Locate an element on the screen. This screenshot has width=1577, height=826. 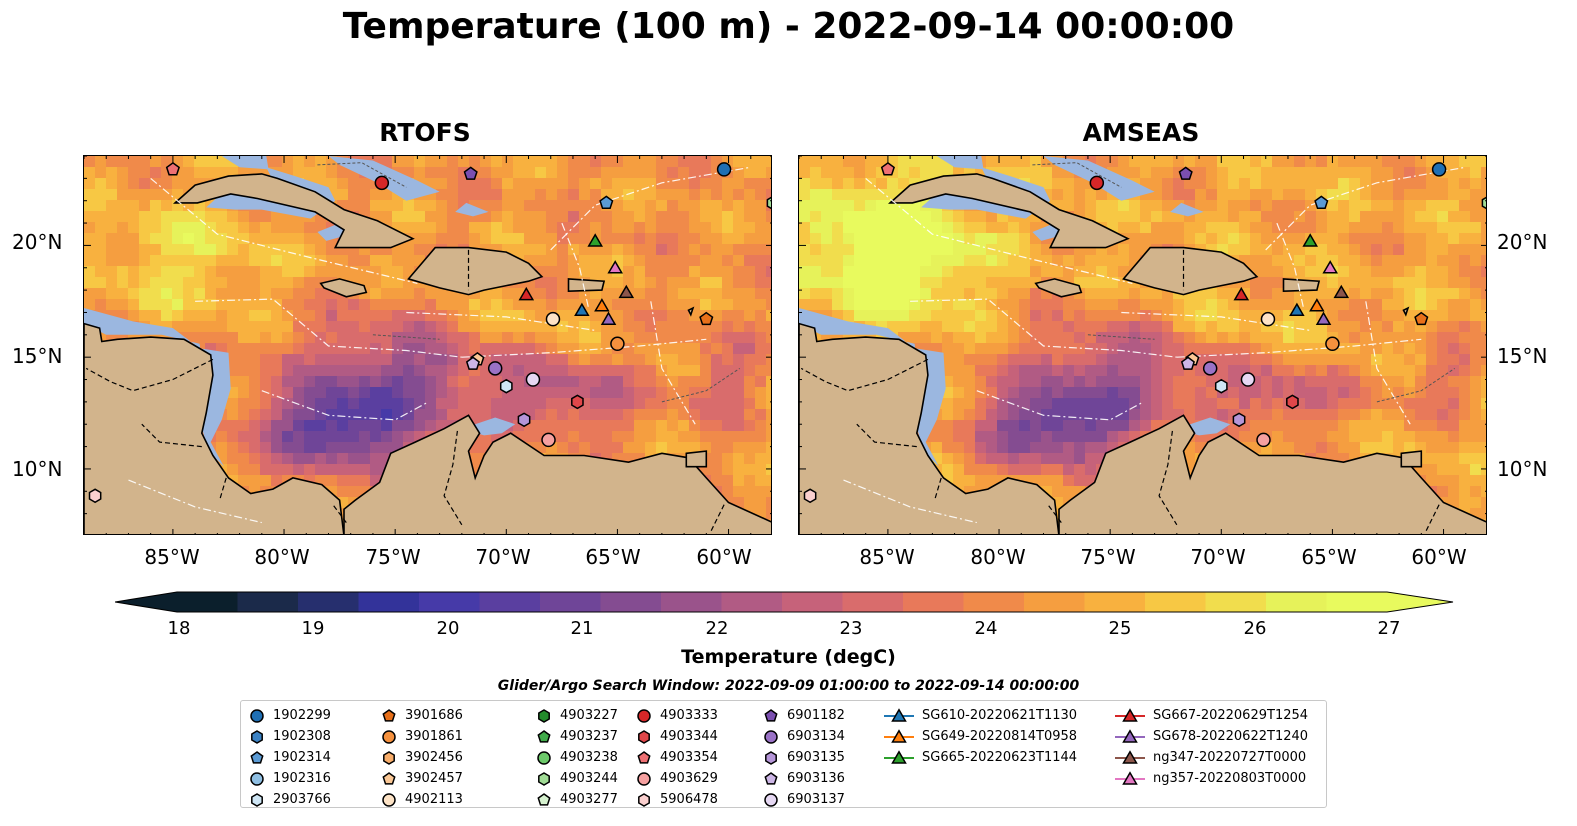
legend-label: 2903766 is located at coordinates (302, 799).